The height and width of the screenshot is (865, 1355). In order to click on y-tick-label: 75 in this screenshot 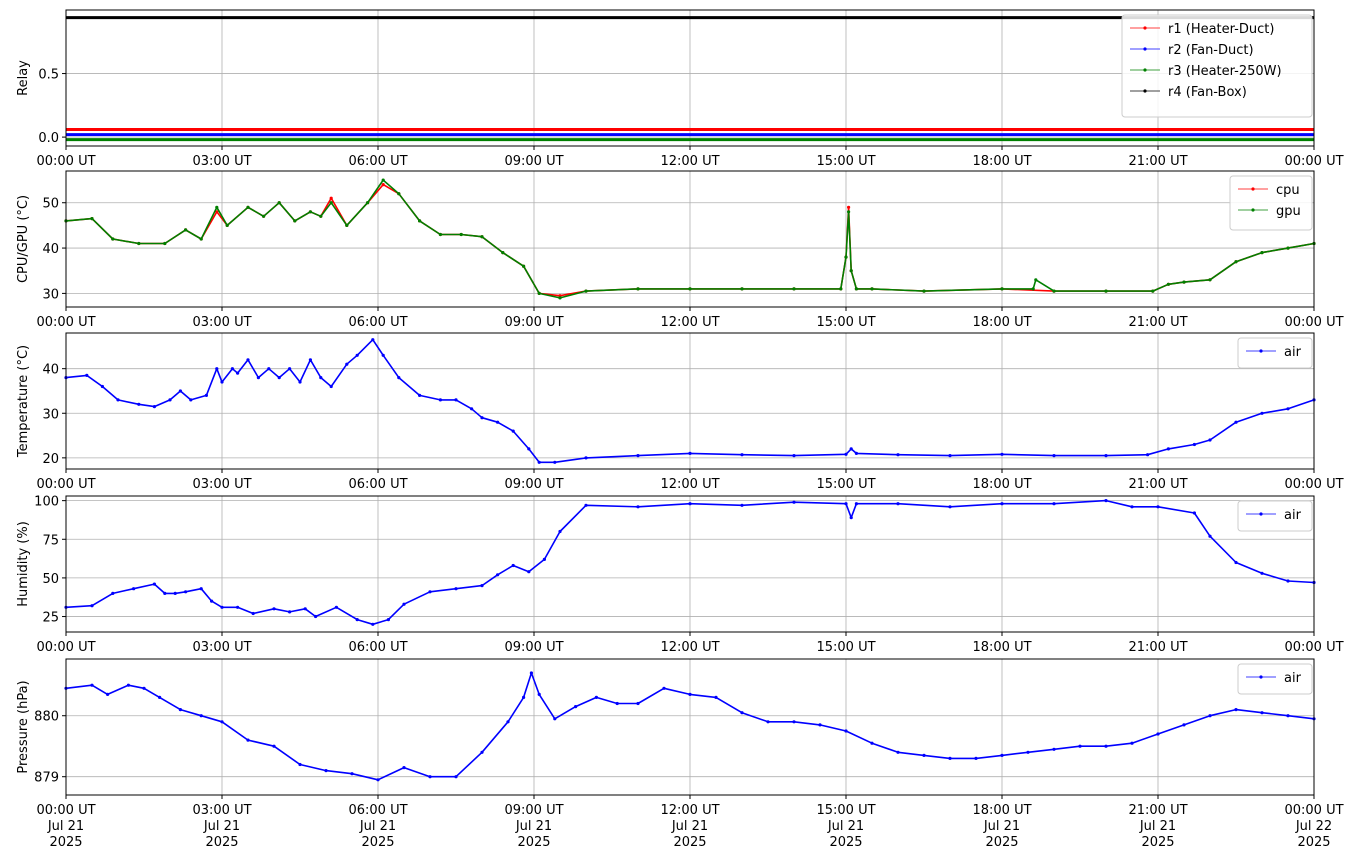, I will do `click(50, 540)`.